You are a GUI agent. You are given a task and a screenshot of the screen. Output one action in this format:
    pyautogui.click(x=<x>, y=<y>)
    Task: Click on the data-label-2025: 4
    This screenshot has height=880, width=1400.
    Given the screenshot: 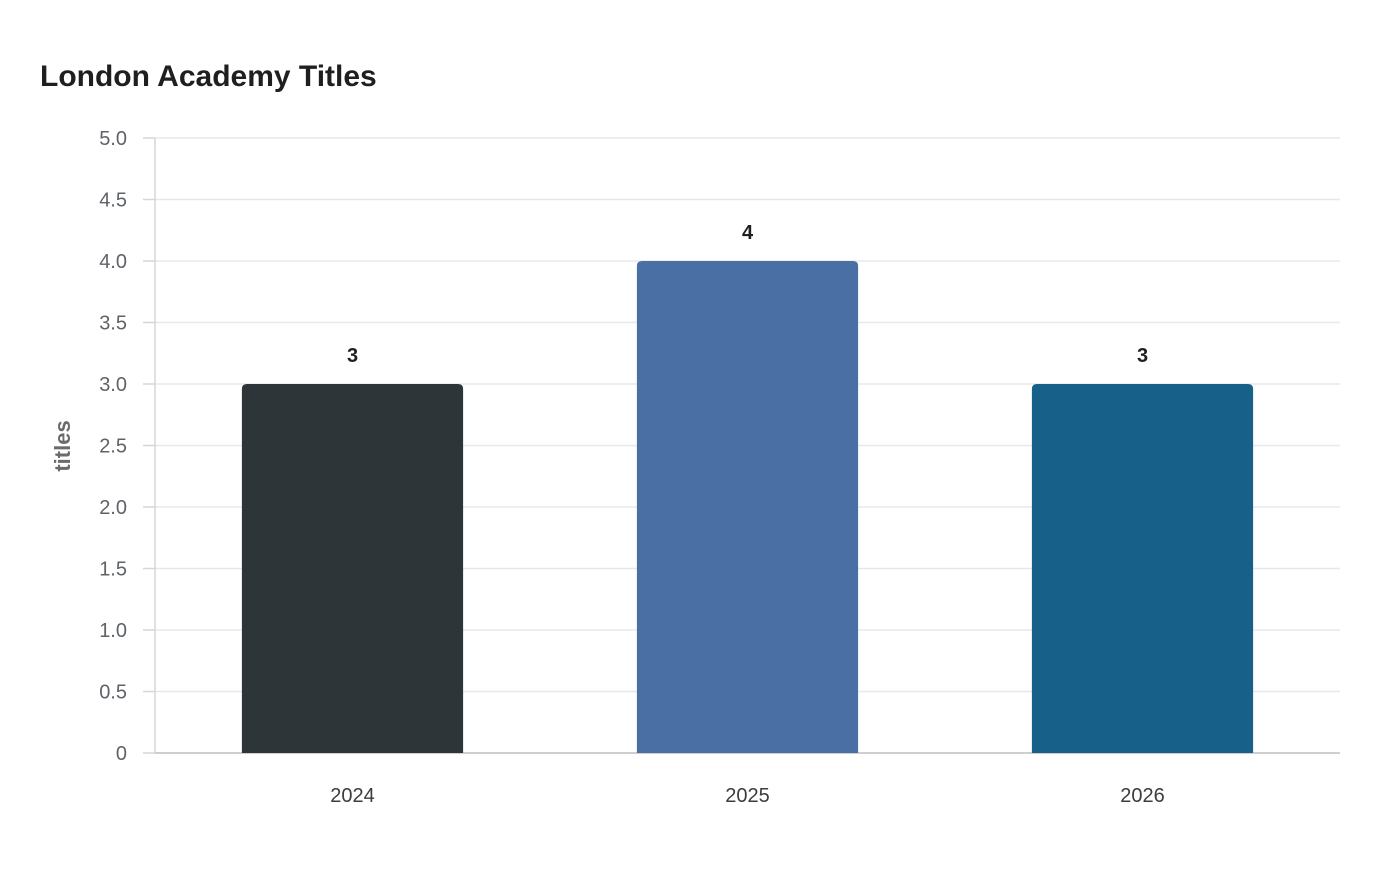 What is the action you would take?
    pyautogui.click(x=748, y=233)
    